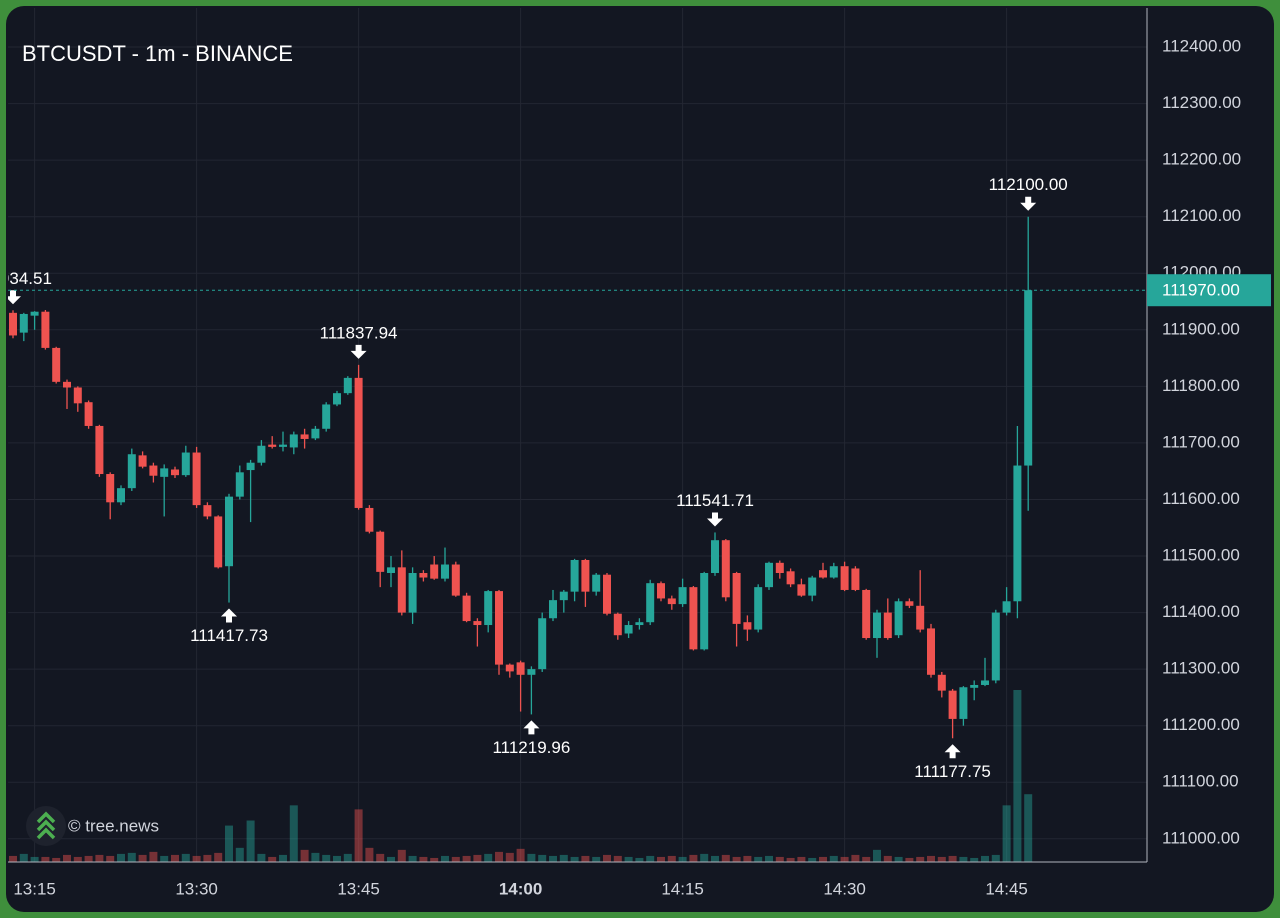 This screenshot has width=1280, height=918. I want to click on annotation: 111837.94, so click(359, 332).